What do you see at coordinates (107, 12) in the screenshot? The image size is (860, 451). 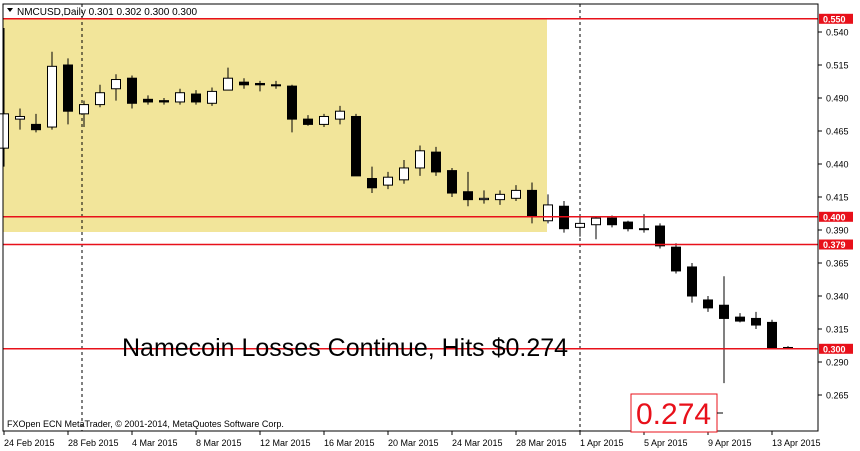 I see `symbol-header: NMCUSD,Daily 0.301 0.302 0.300 0.300` at bounding box center [107, 12].